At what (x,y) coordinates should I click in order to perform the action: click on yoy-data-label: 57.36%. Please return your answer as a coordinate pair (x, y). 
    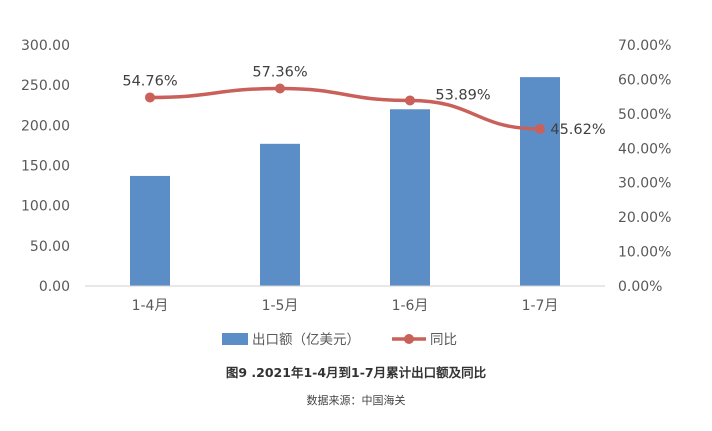
    Looking at the image, I should click on (279, 73).